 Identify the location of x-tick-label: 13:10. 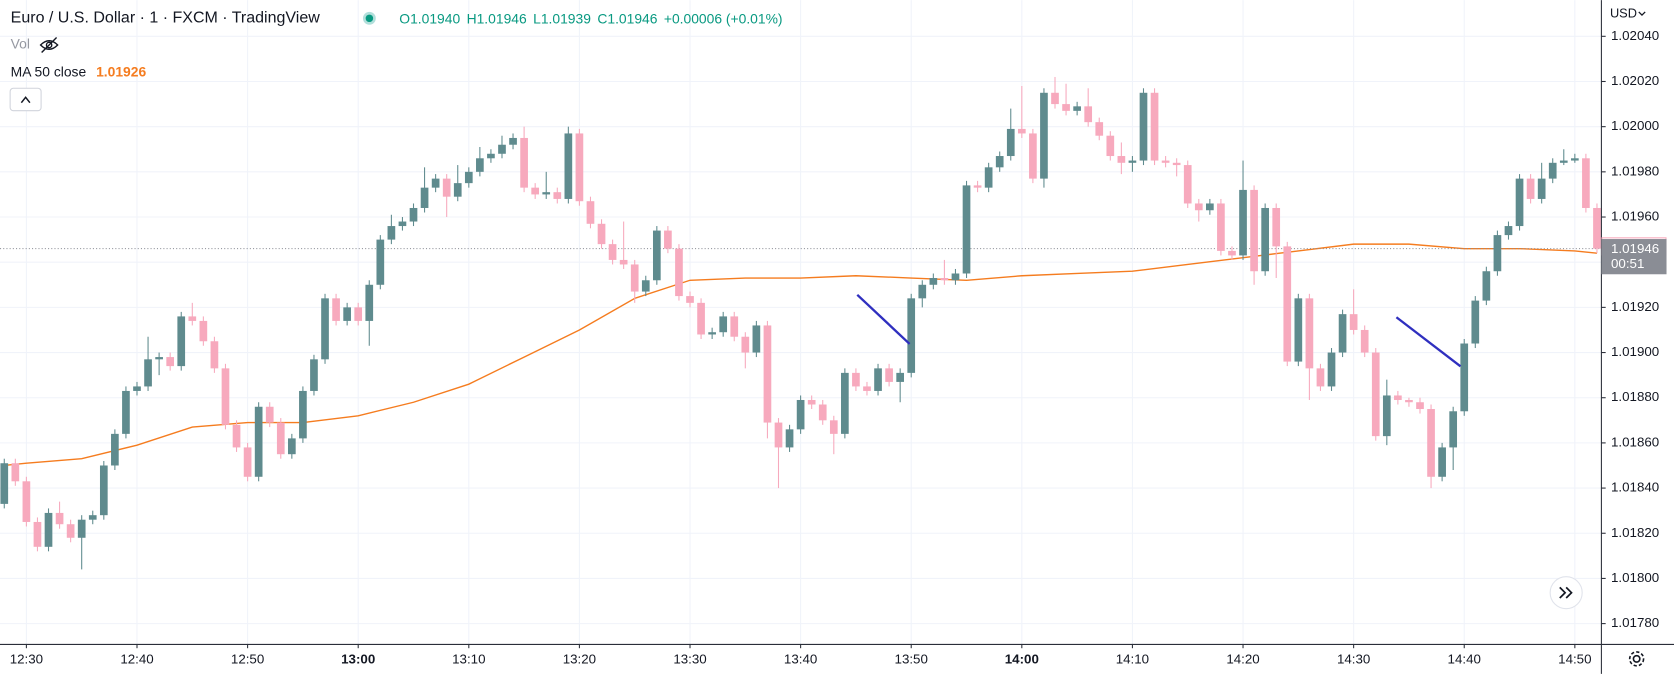
(468, 658).